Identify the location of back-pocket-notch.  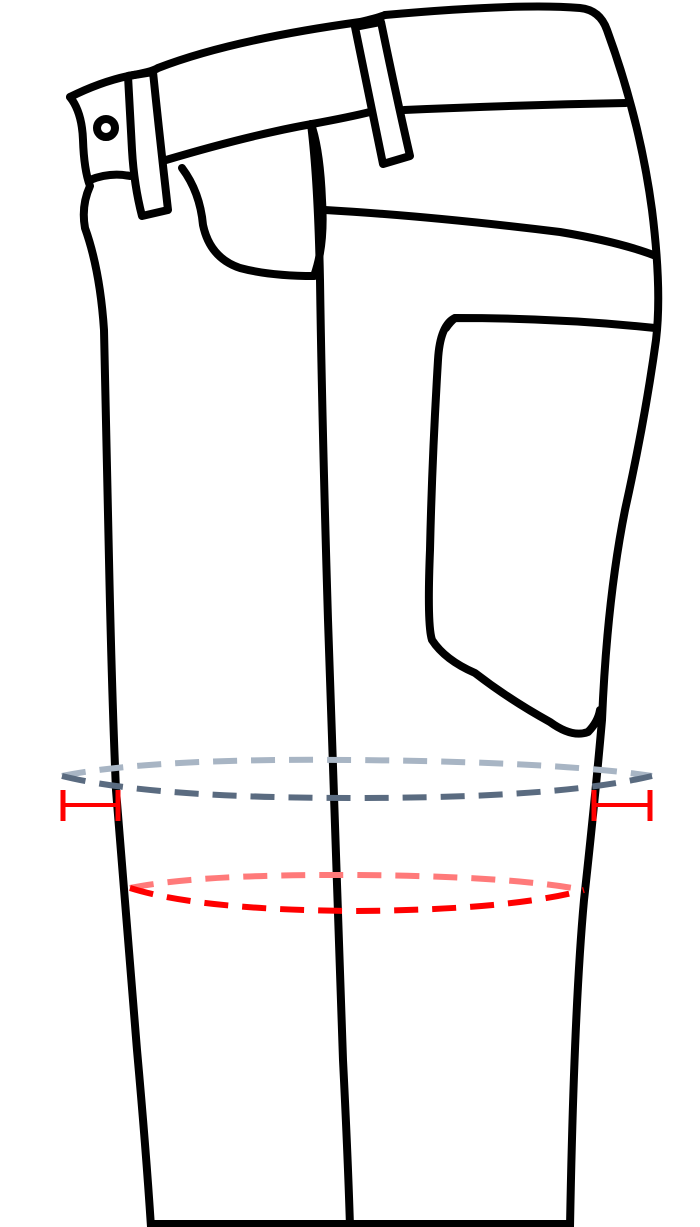
(450, 323).